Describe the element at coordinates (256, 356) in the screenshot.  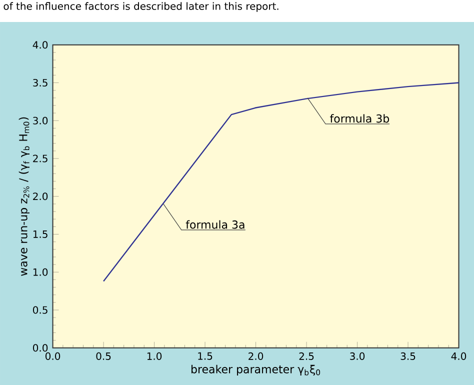
I see `x-tick-label: 2.0` at that location.